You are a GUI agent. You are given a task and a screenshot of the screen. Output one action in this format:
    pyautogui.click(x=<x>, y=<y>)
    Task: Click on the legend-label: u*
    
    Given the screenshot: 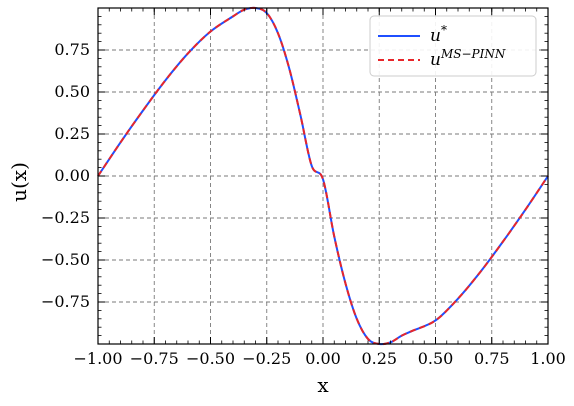 What is the action you would take?
    pyautogui.click(x=438, y=34)
    